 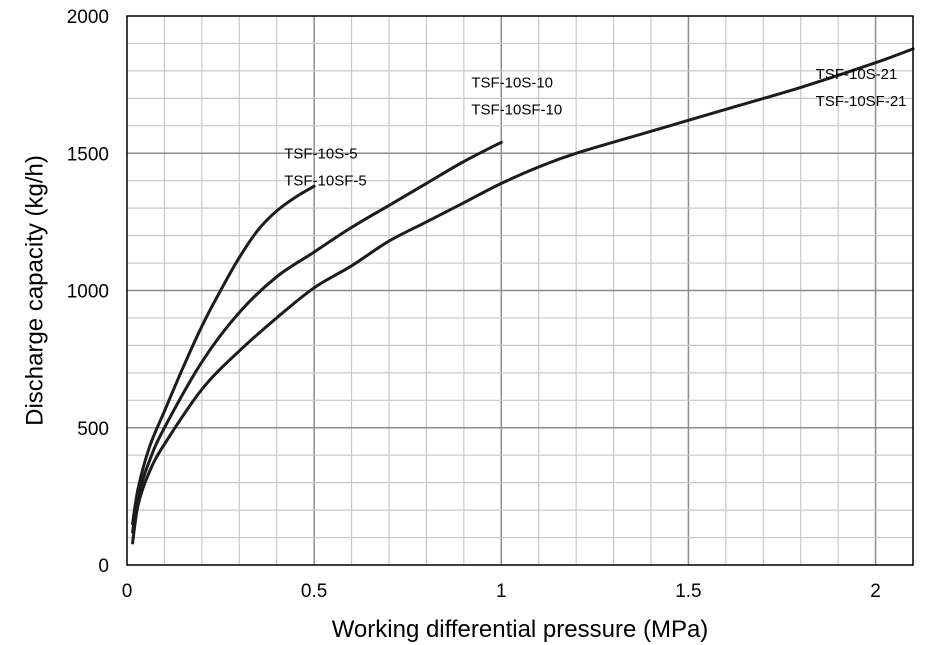 What do you see at coordinates (861, 101) in the screenshot?
I see `curve-label-3-2: TSF-10SF-21` at bounding box center [861, 101].